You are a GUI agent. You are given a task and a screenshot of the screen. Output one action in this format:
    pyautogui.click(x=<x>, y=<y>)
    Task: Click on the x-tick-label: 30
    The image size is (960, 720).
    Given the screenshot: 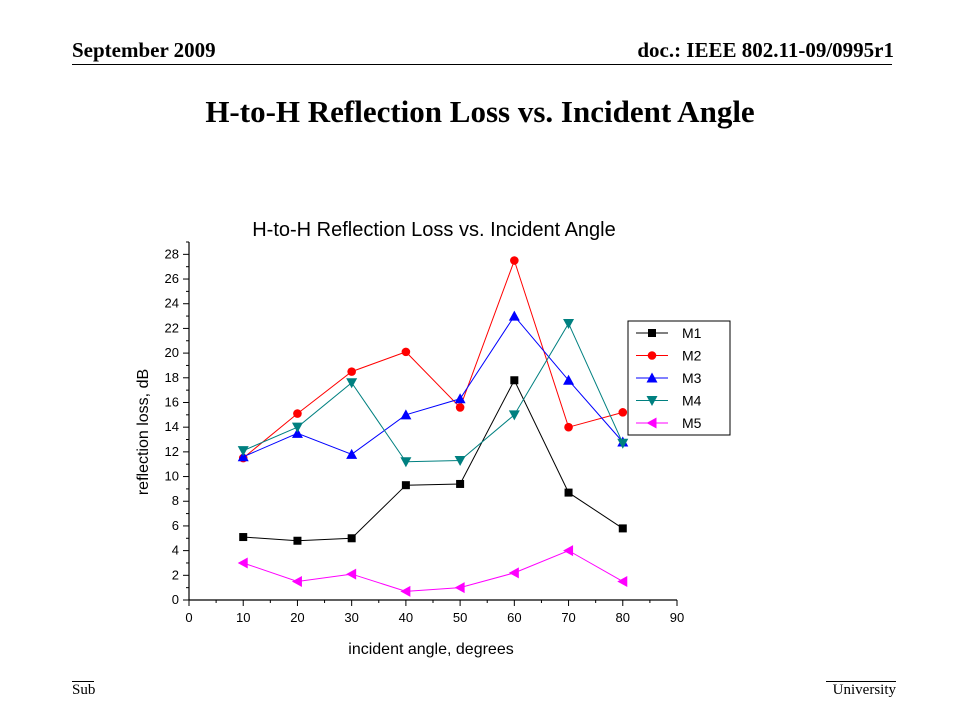 What is the action you would take?
    pyautogui.click(x=351, y=617)
    